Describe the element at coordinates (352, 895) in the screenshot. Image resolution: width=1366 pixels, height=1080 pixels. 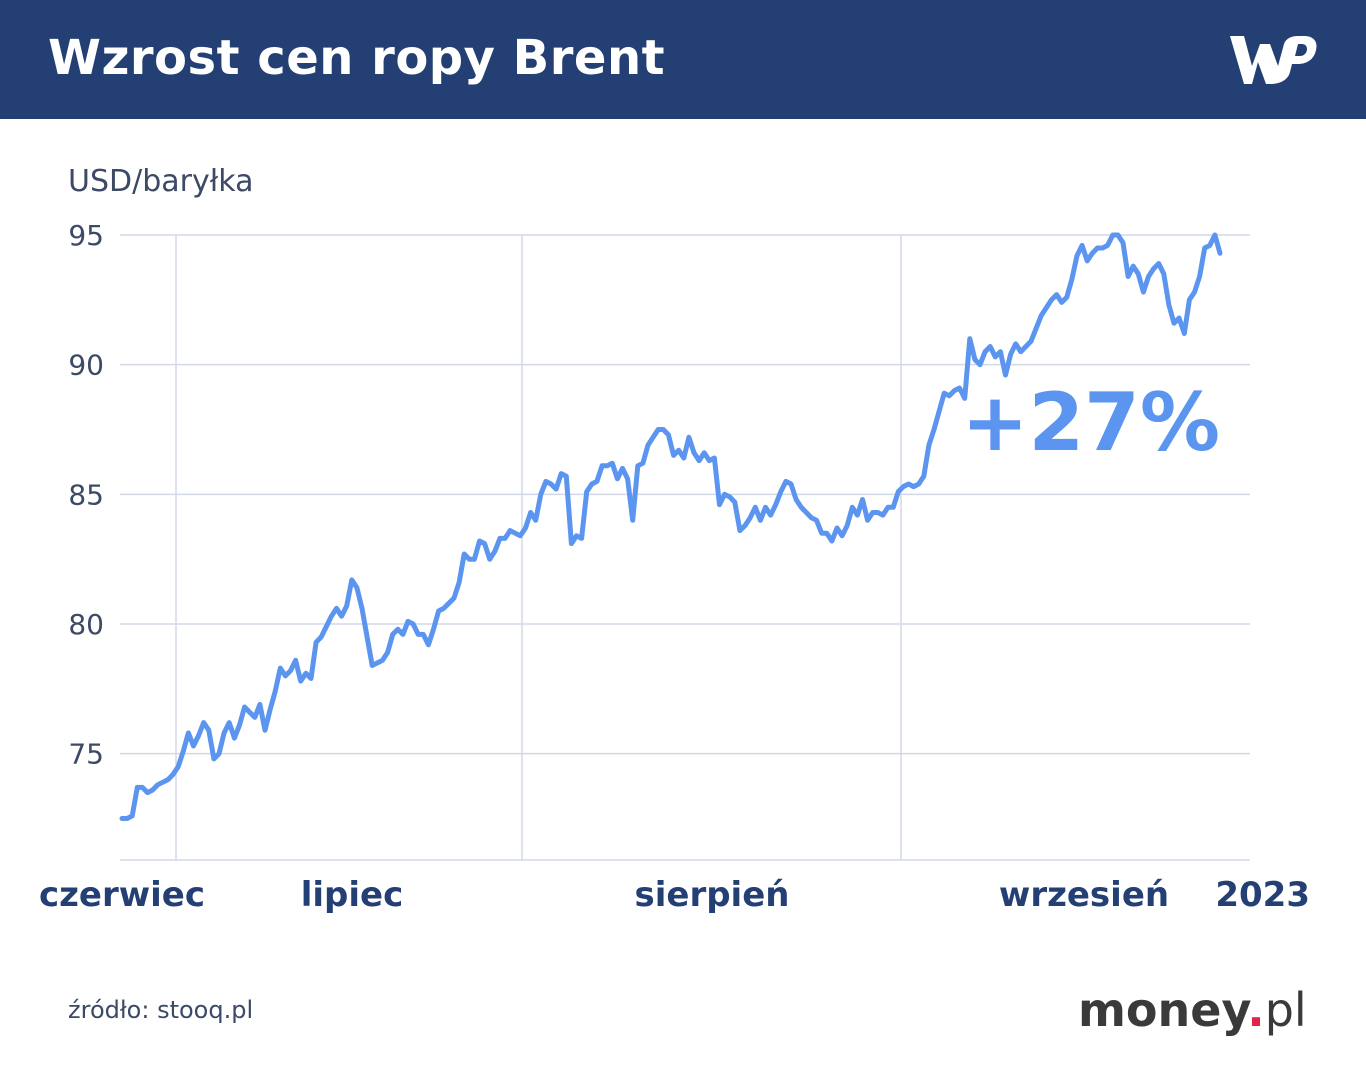
I see `x-tick-label: lipiec` at that location.